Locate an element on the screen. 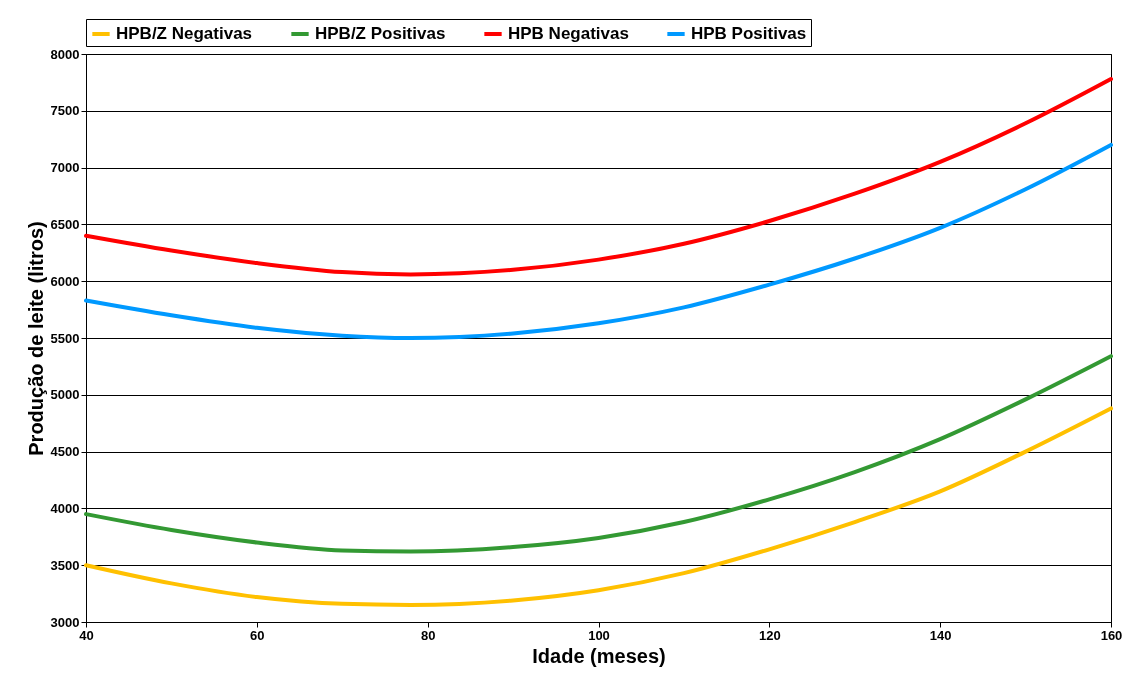 The image size is (1130, 693). y-tick-label: 5000 is located at coordinates (65, 395).